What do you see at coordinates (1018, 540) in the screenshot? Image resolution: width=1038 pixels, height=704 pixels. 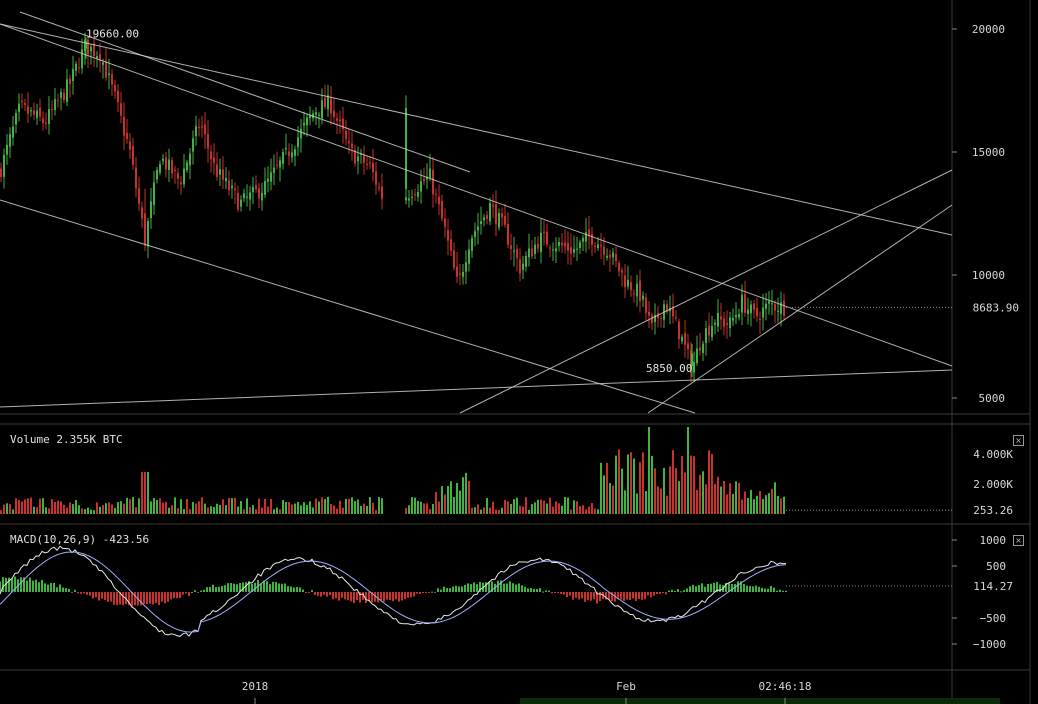 I see `macd-close-icon: ×` at bounding box center [1018, 540].